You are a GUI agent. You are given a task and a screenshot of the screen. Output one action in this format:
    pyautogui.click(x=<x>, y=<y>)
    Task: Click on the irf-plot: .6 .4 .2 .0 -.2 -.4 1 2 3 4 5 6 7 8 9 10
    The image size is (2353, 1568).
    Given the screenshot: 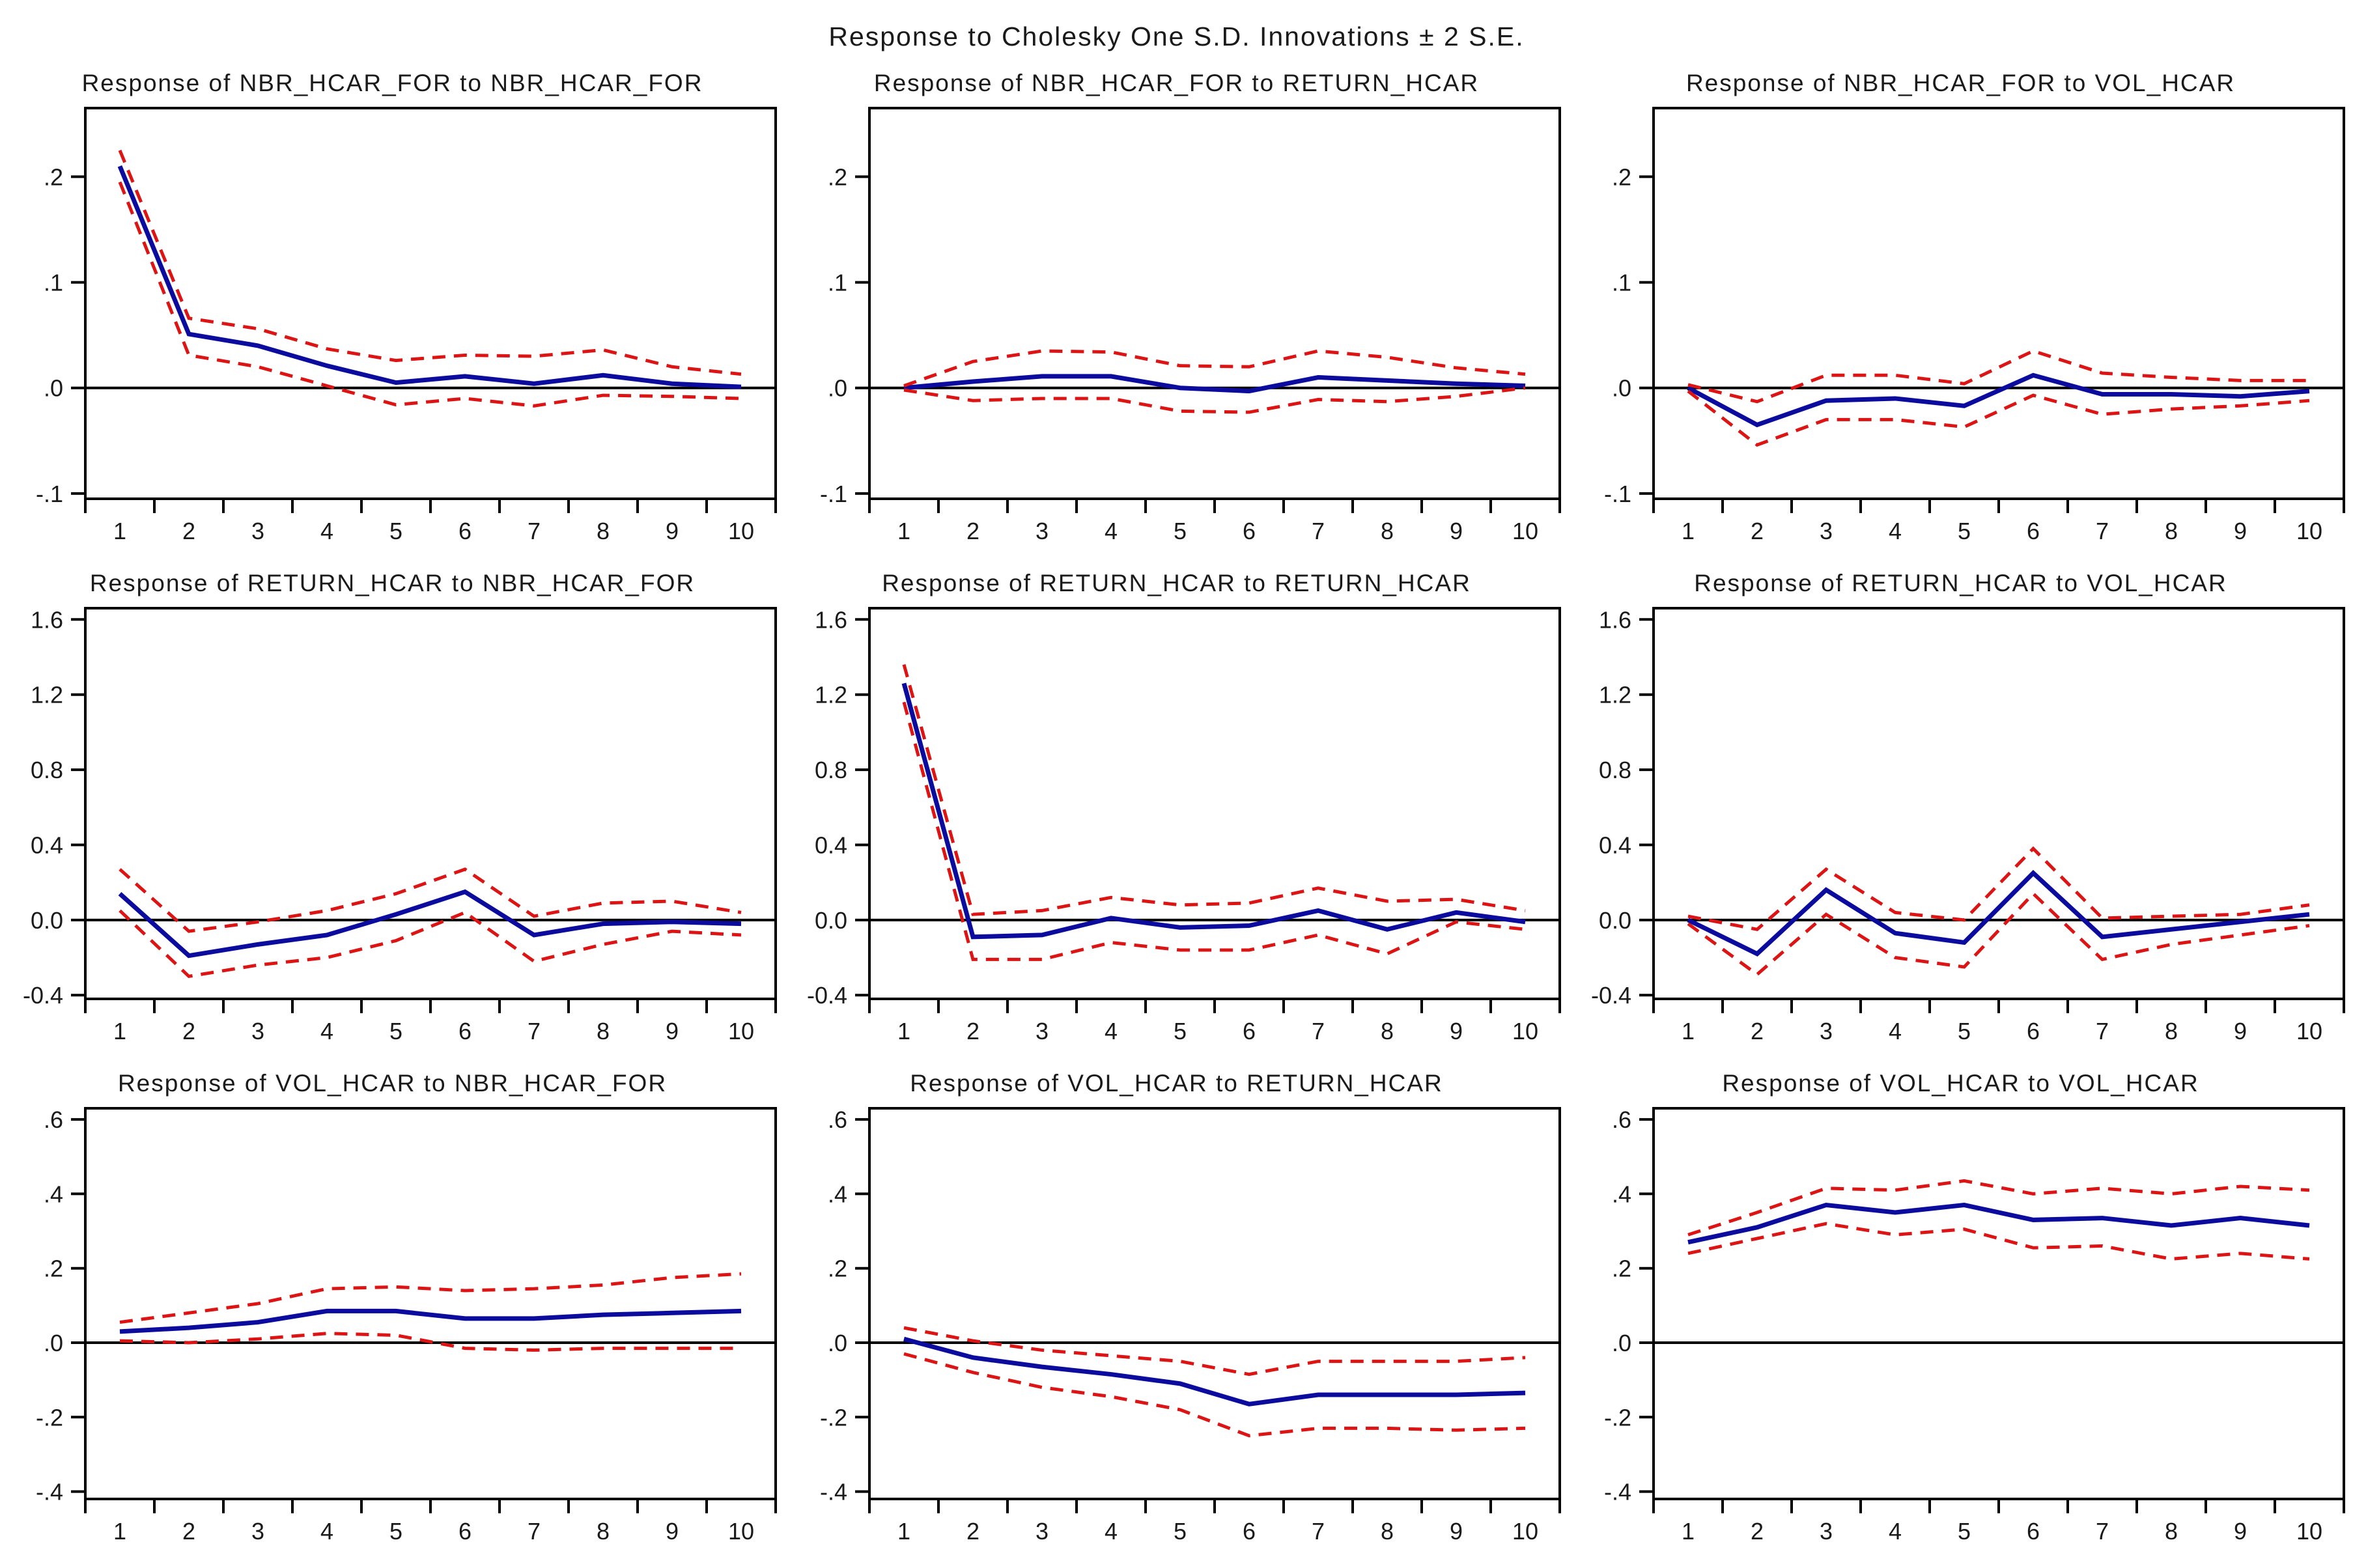 What is the action you would take?
    pyautogui.click(x=1190, y=1326)
    